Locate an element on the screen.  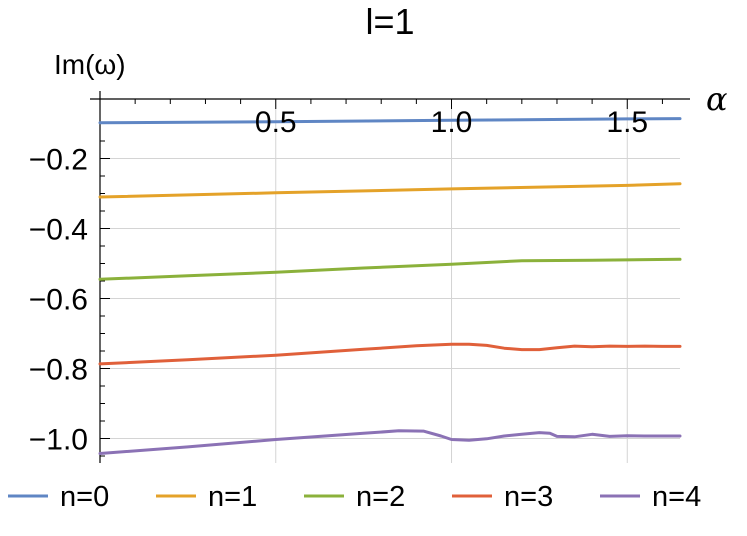
y-tick-label: −0.2 is located at coordinates (58, 160).